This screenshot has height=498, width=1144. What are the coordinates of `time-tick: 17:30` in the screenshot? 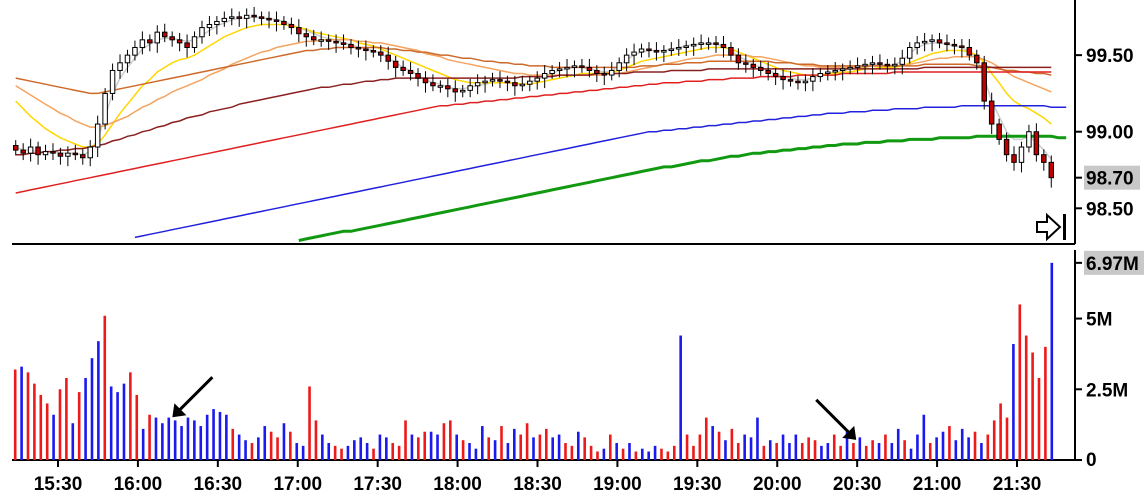 It's located at (377, 477).